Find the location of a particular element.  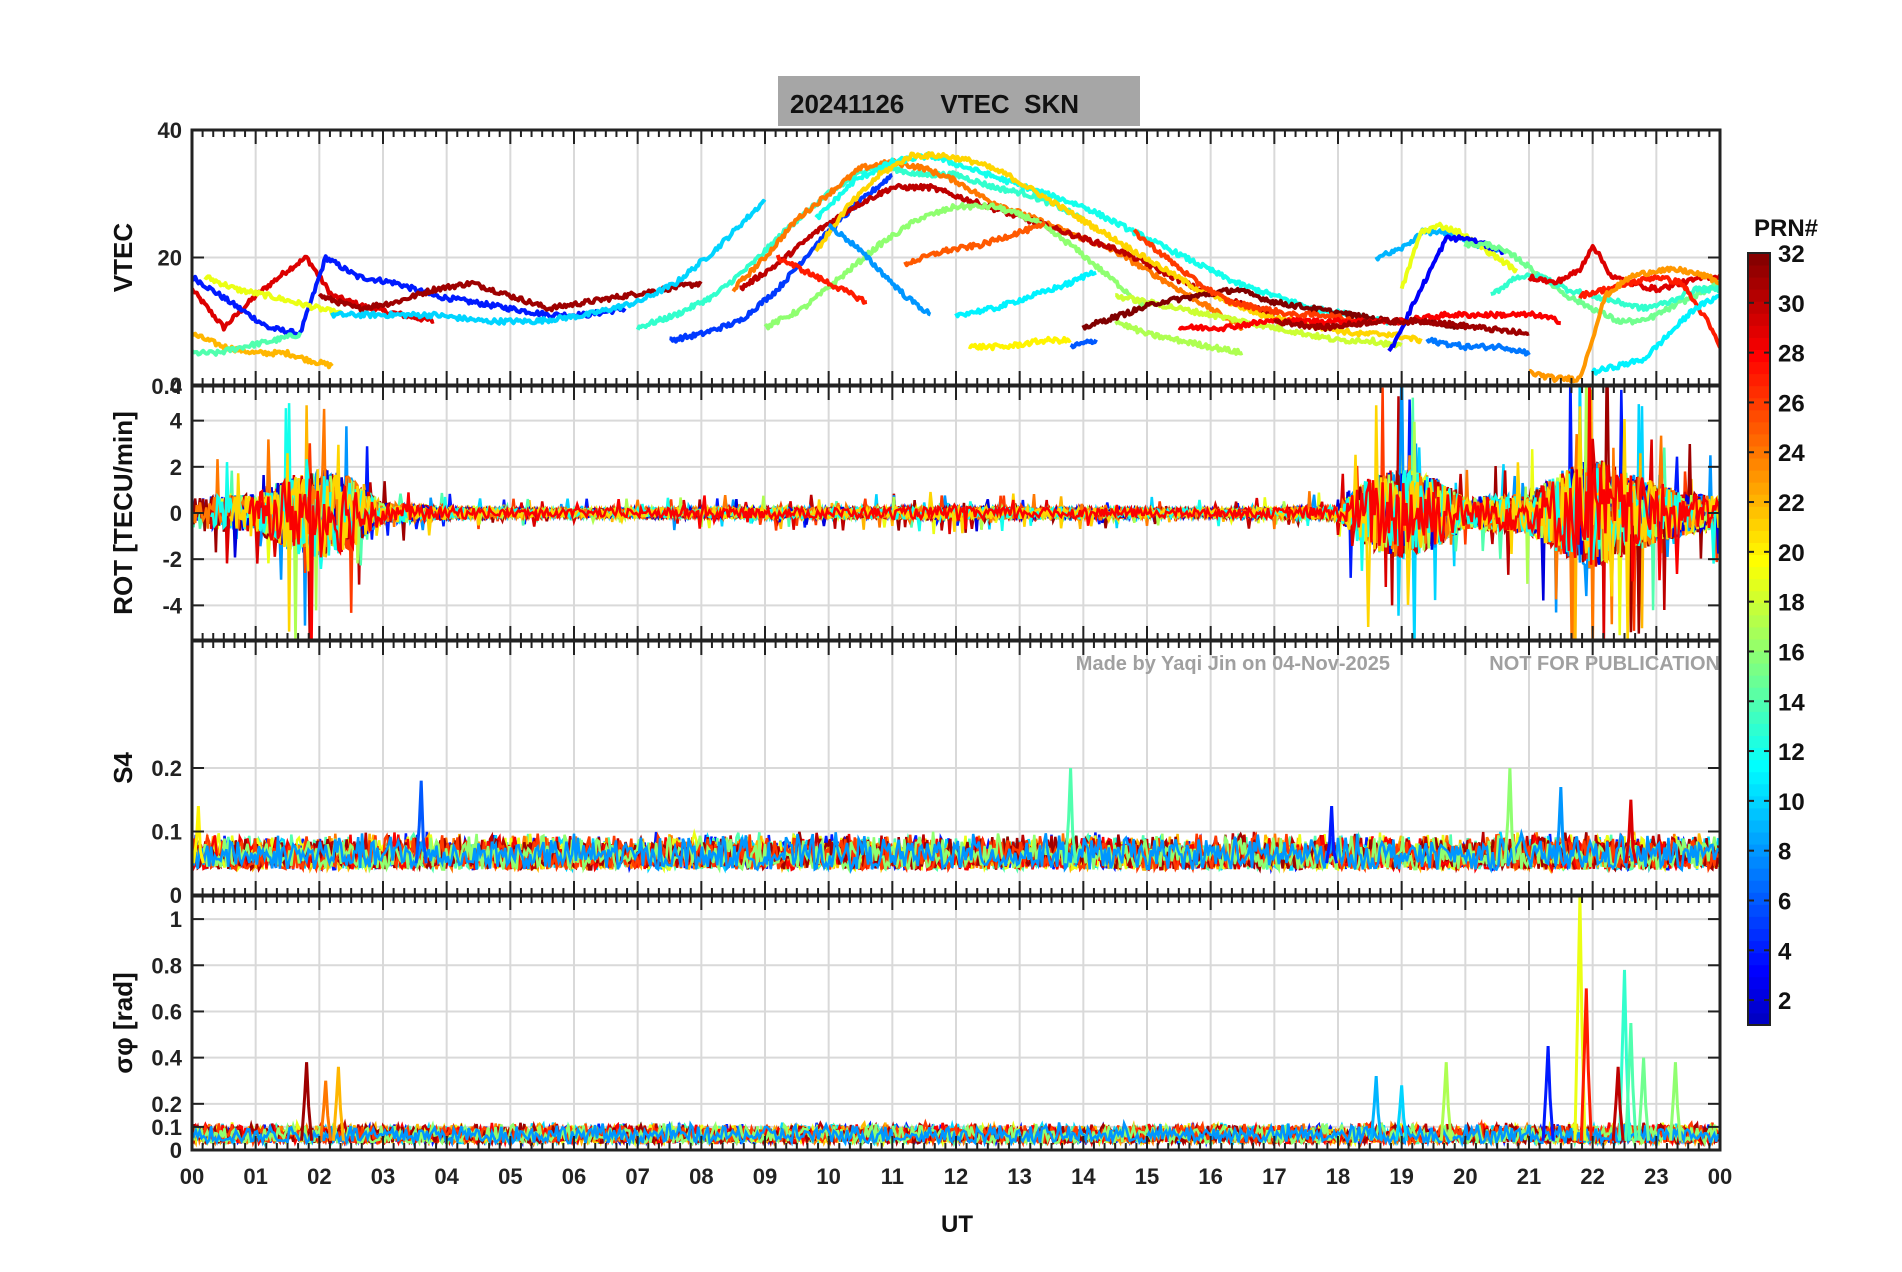

x-tick-label: 19 is located at coordinates (1401, 1176).